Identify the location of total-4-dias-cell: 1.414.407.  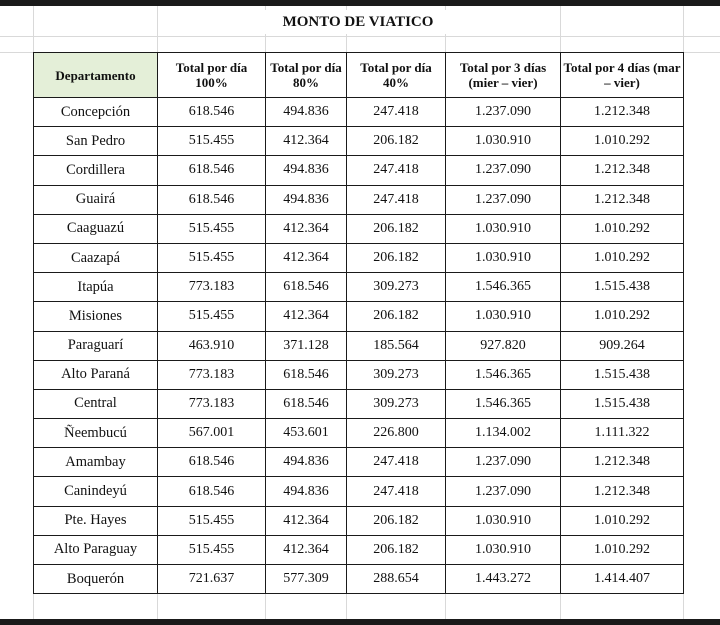
(622, 579).